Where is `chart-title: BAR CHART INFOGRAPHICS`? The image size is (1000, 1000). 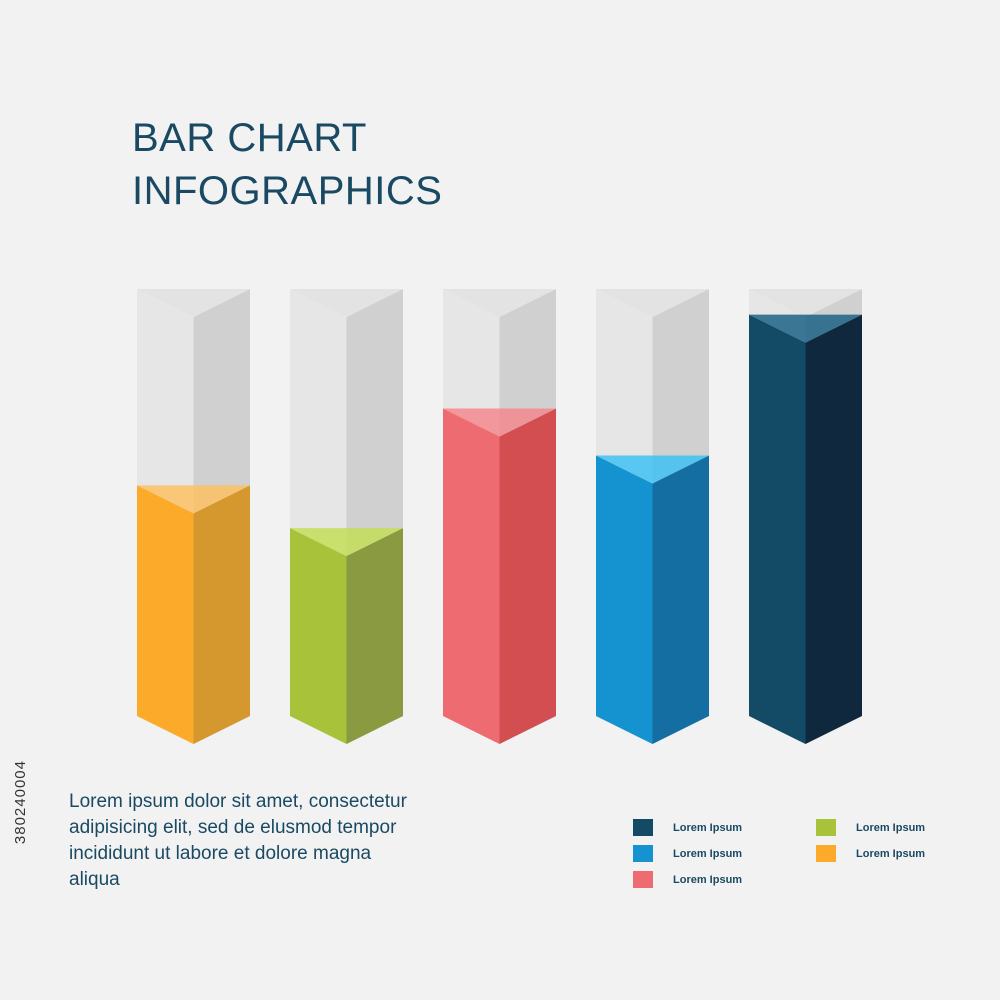 chart-title: BAR CHART INFOGRAPHICS is located at coordinates (287, 165).